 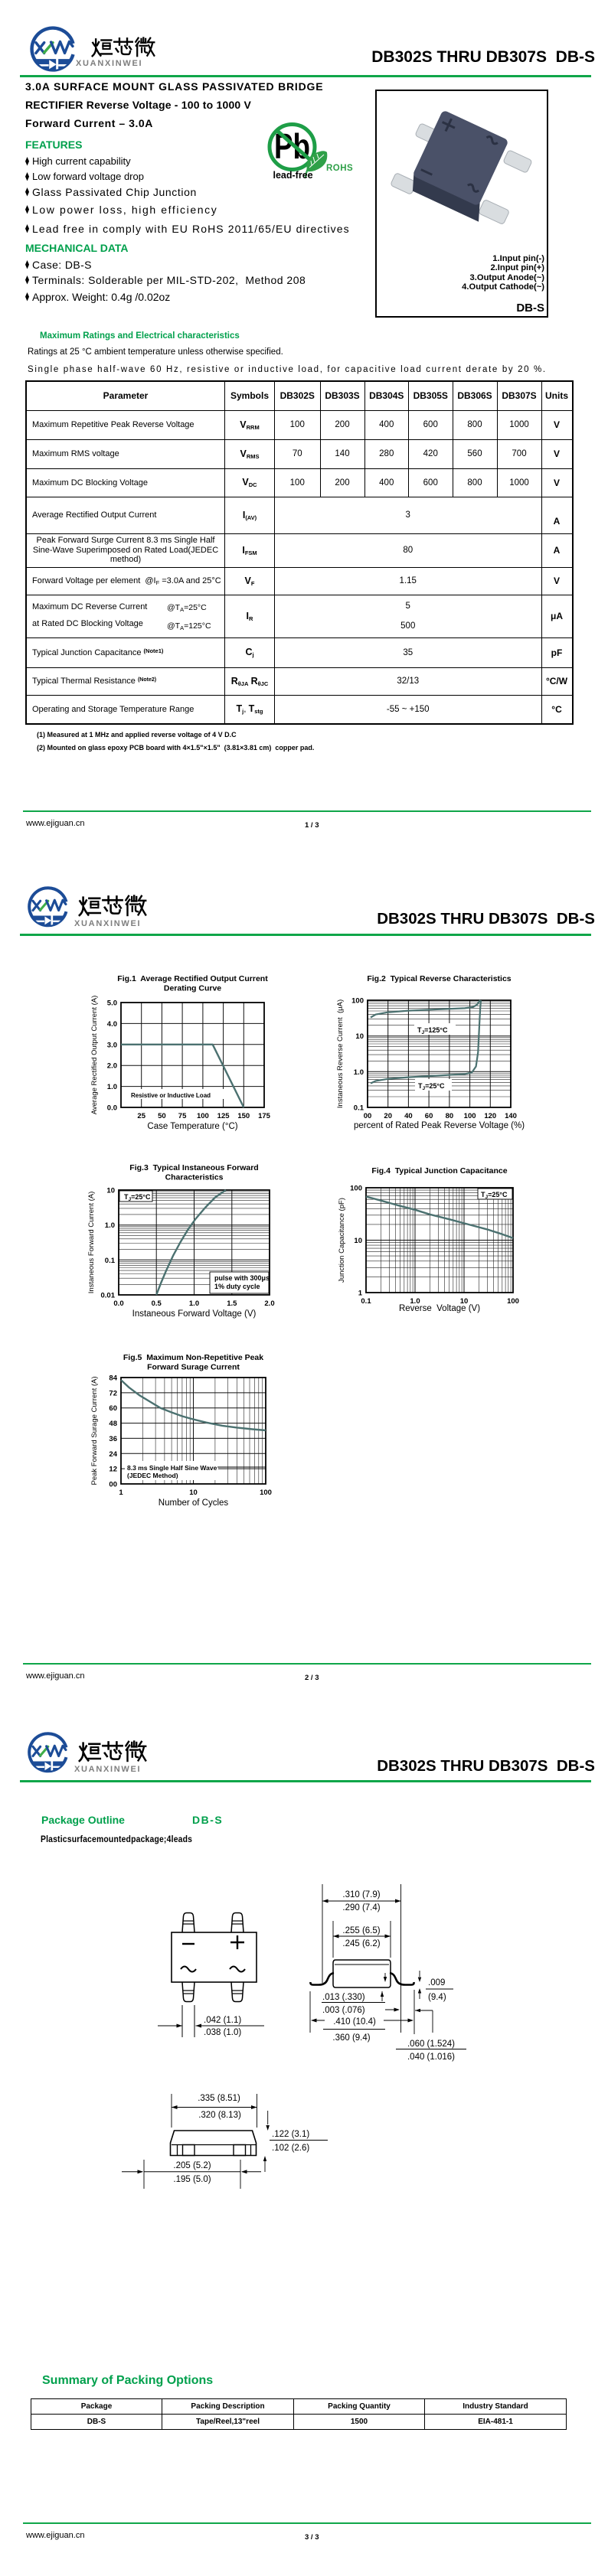 What do you see at coordinates (290, 2134) in the screenshot?
I see `svg-text: .122 (3.1)` at bounding box center [290, 2134].